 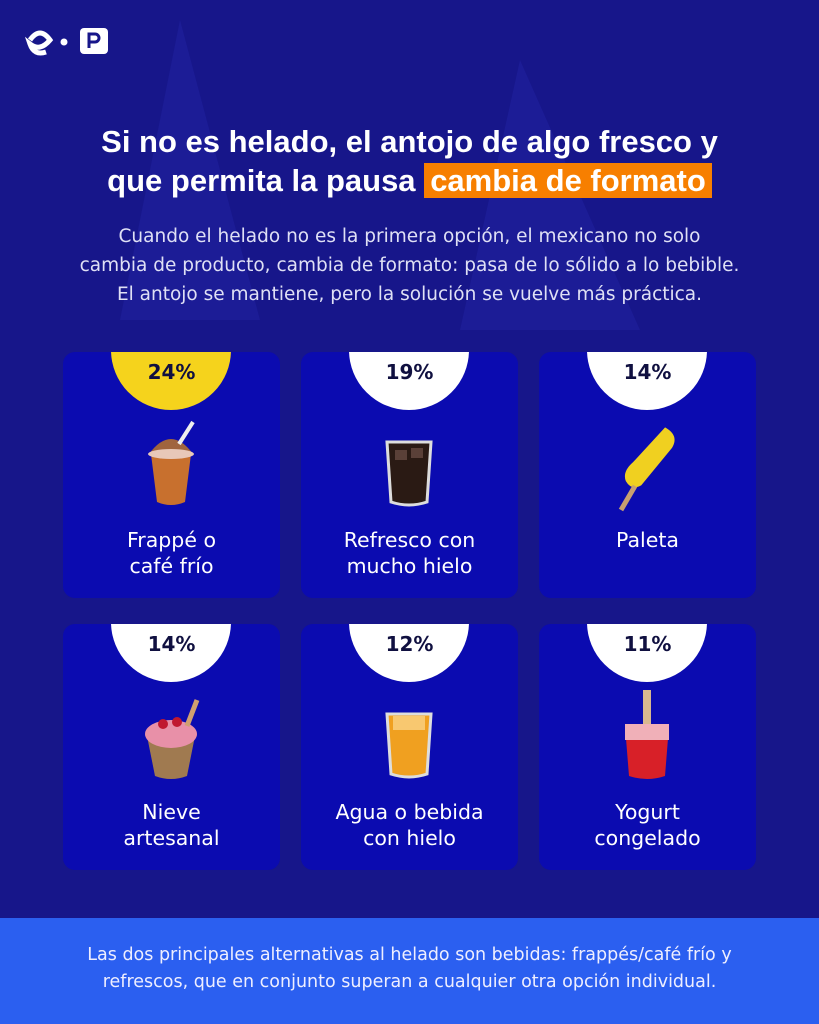 What do you see at coordinates (647, 812) in the screenshot?
I see `label-line: Yogurt` at bounding box center [647, 812].